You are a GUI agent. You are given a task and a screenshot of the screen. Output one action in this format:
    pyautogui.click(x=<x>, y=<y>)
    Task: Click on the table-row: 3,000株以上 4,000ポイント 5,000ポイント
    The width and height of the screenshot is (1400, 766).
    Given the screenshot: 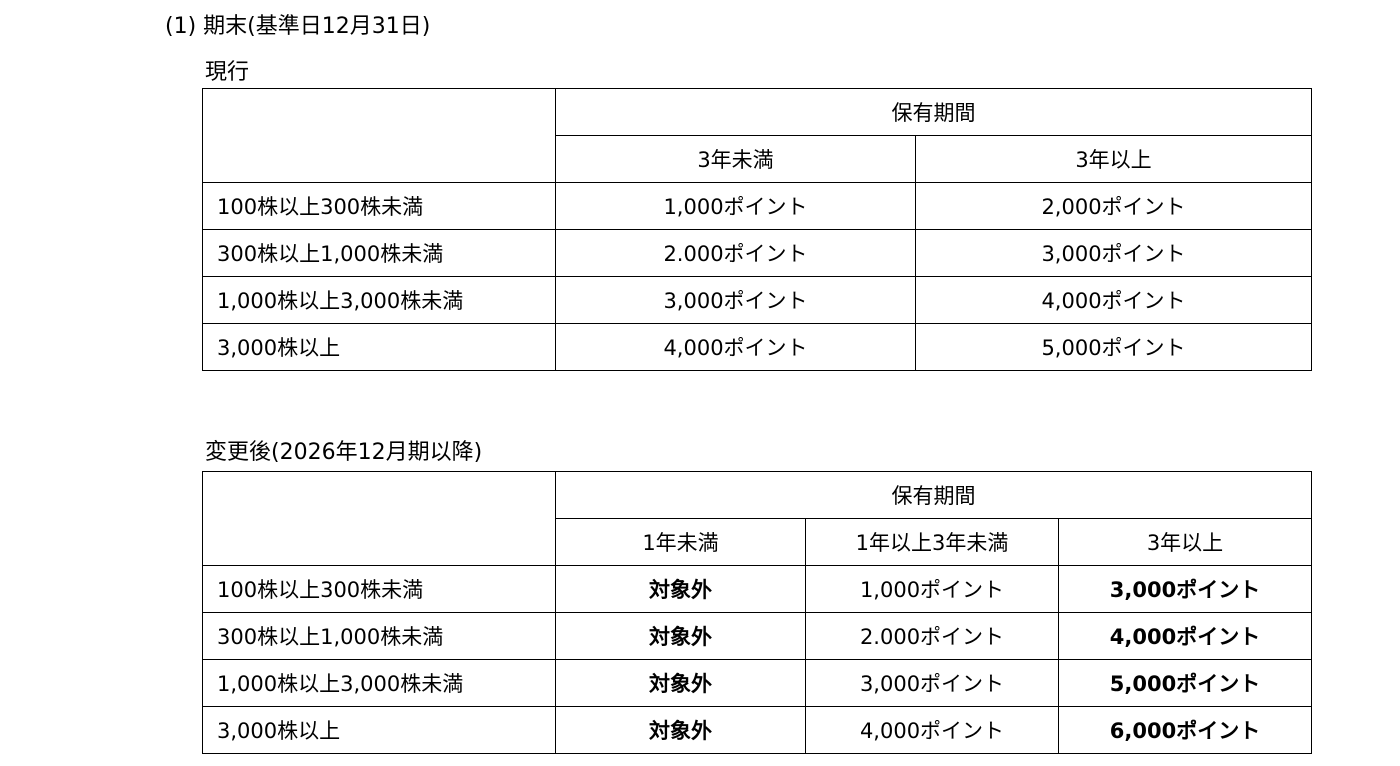 What is the action you would take?
    pyautogui.click(x=757, y=347)
    